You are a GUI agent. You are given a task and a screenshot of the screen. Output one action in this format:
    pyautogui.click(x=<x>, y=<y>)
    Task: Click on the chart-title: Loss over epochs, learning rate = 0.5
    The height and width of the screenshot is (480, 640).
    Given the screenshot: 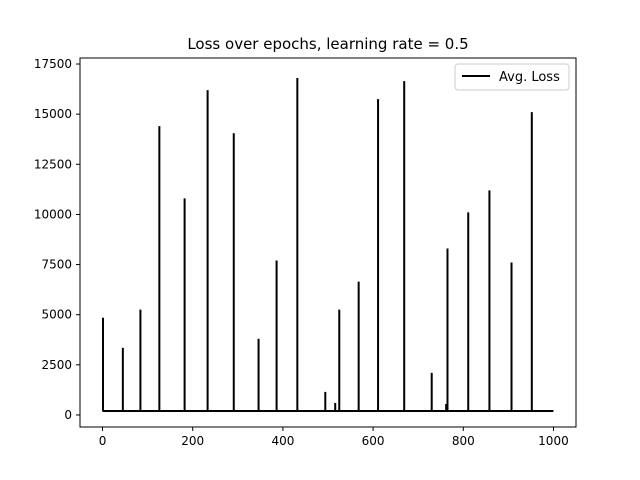 What is the action you would take?
    pyautogui.click(x=327, y=44)
    